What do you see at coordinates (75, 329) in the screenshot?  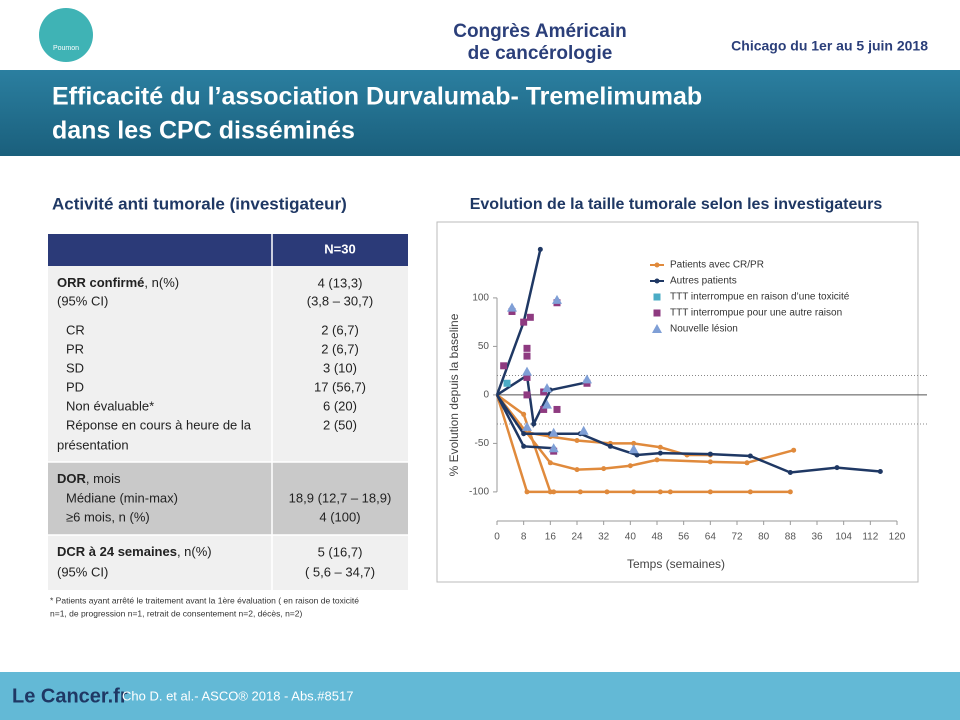 I see `cell: CR` at bounding box center [75, 329].